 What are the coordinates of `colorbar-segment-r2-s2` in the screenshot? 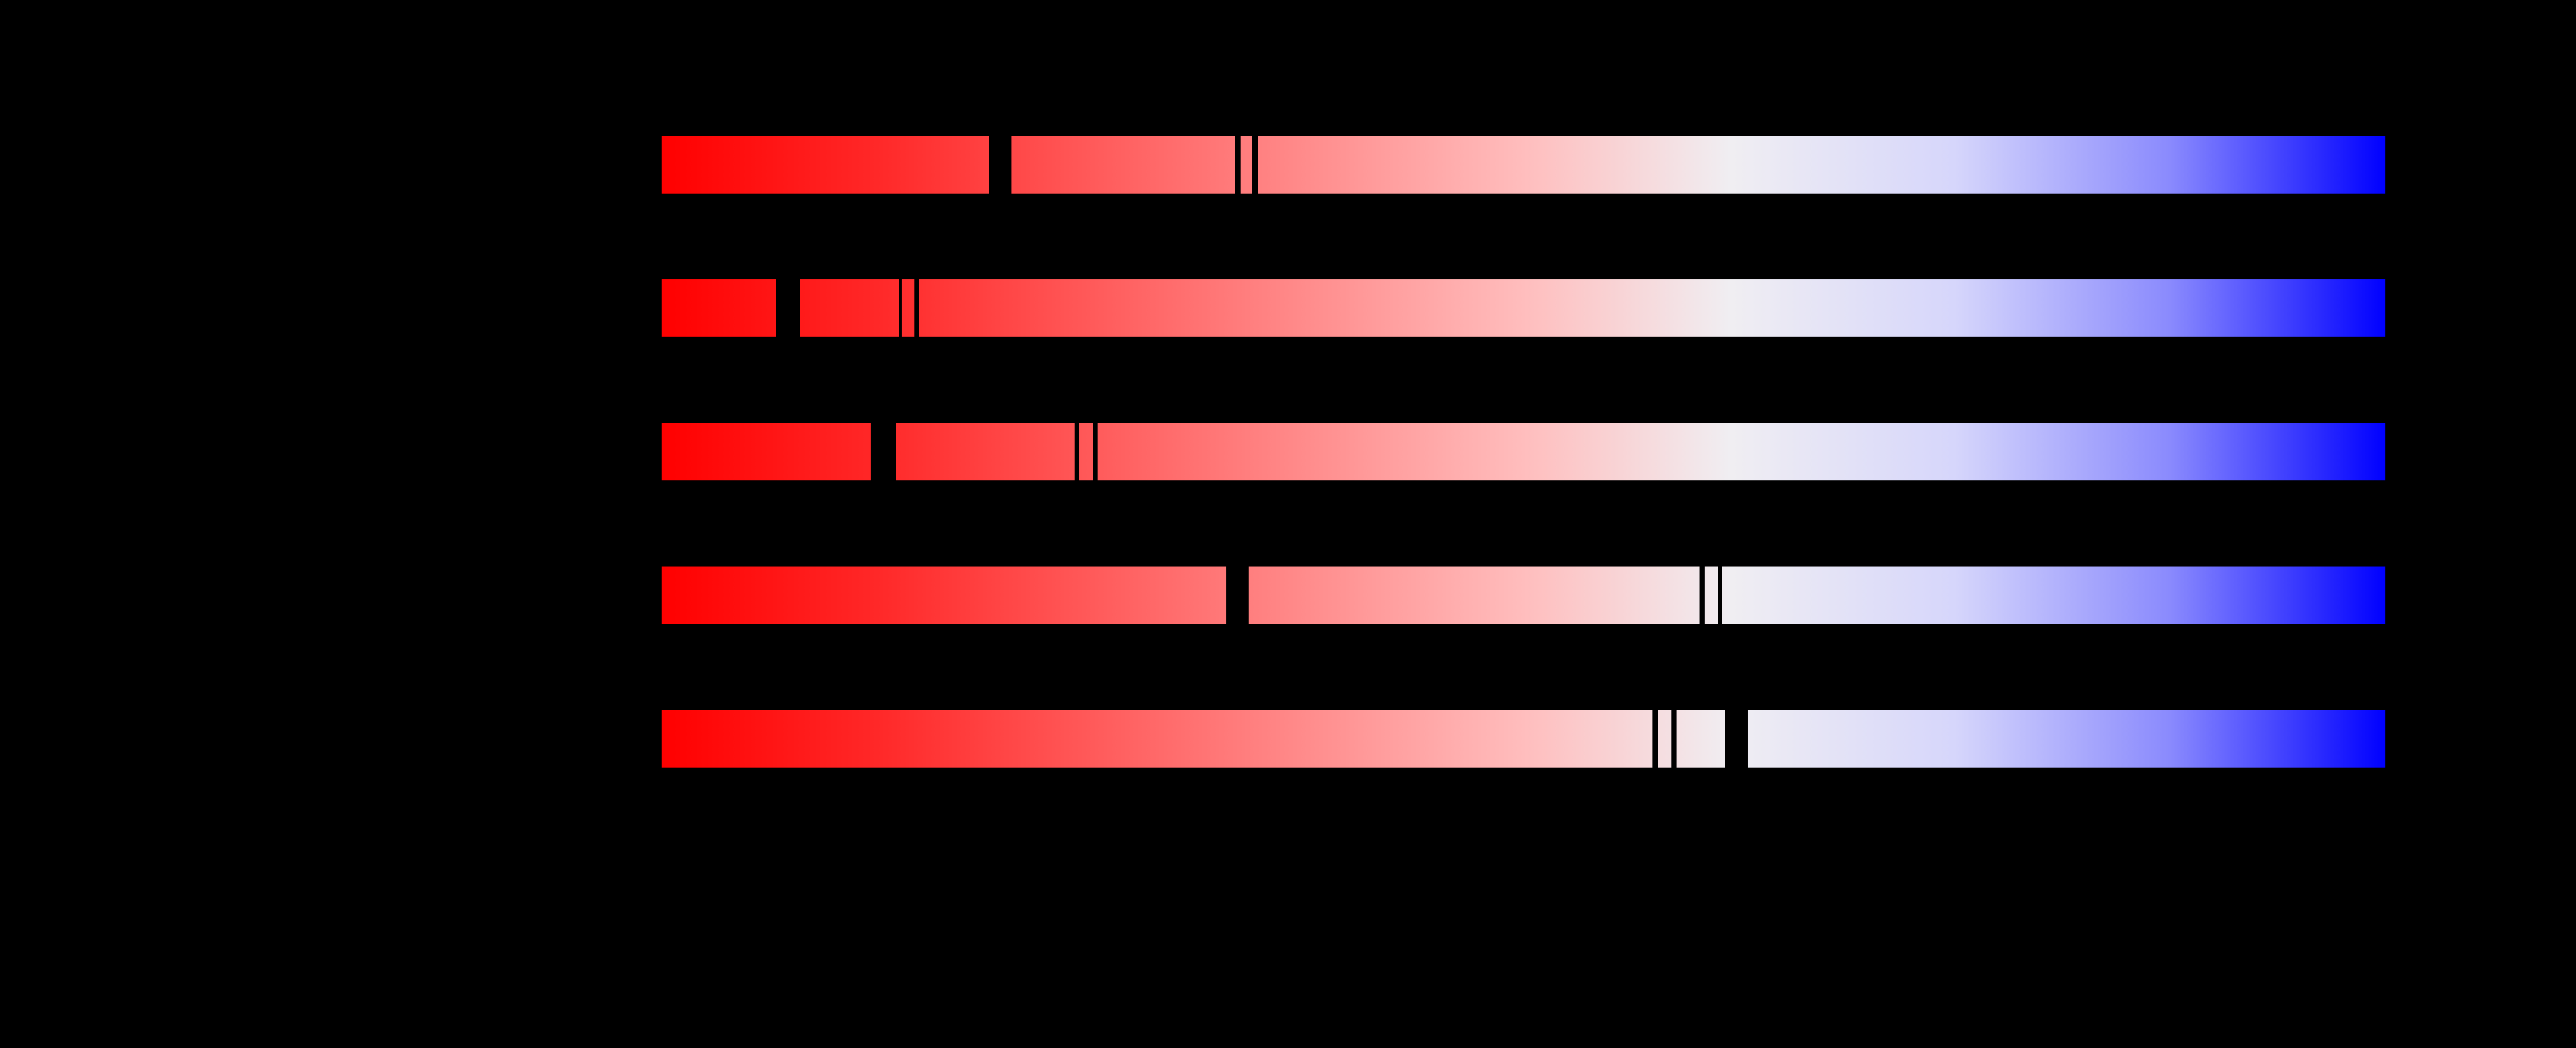 It's located at (849, 308).